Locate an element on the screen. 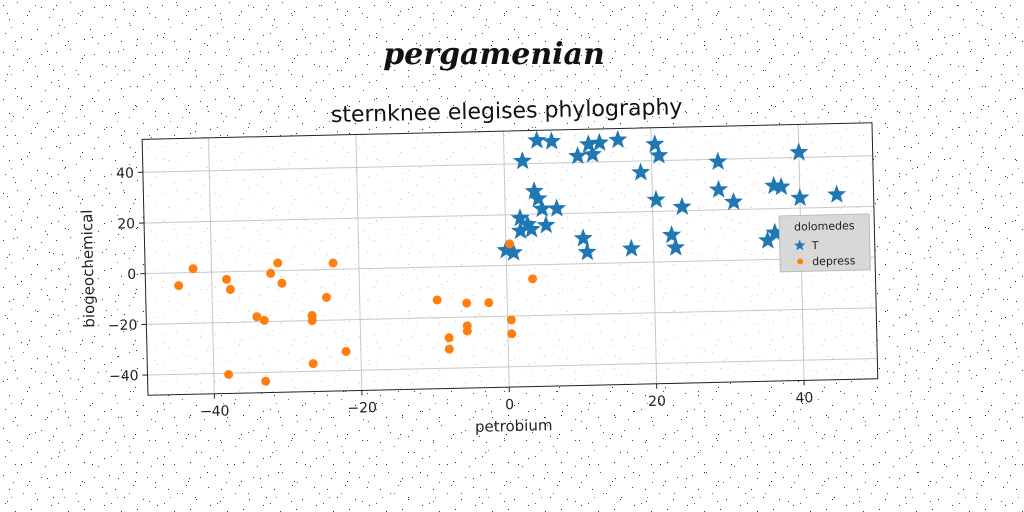 This screenshot has width=1024, height=512. x-tick-label: 40 is located at coordinates (804, 398).